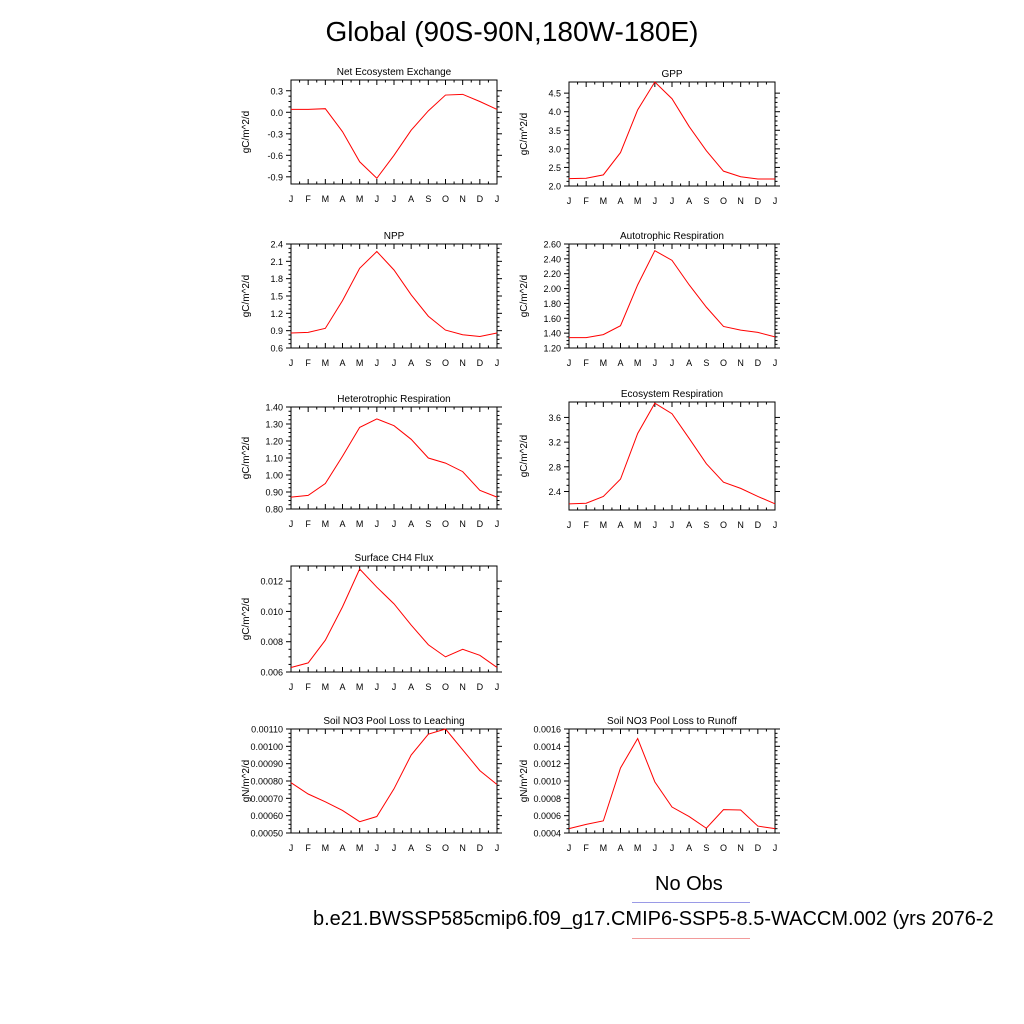 The width and height of the screenshot is (1024, 1024). Describe the element at coordinates (552, 245) in the screenshot. I see `y-tick-label: 2.60` at that location.